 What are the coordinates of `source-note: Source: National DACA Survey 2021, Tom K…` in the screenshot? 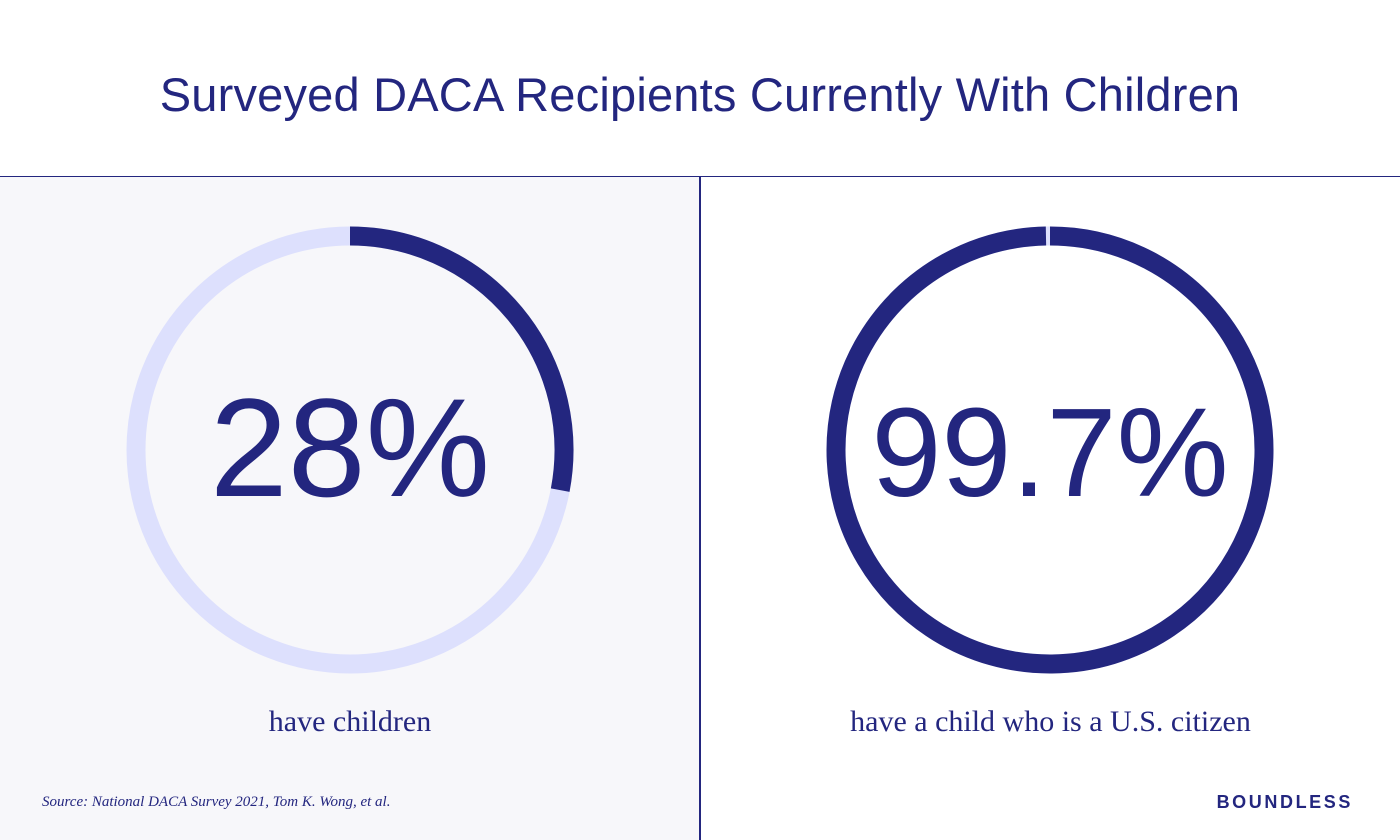 It's located at (216, 802).